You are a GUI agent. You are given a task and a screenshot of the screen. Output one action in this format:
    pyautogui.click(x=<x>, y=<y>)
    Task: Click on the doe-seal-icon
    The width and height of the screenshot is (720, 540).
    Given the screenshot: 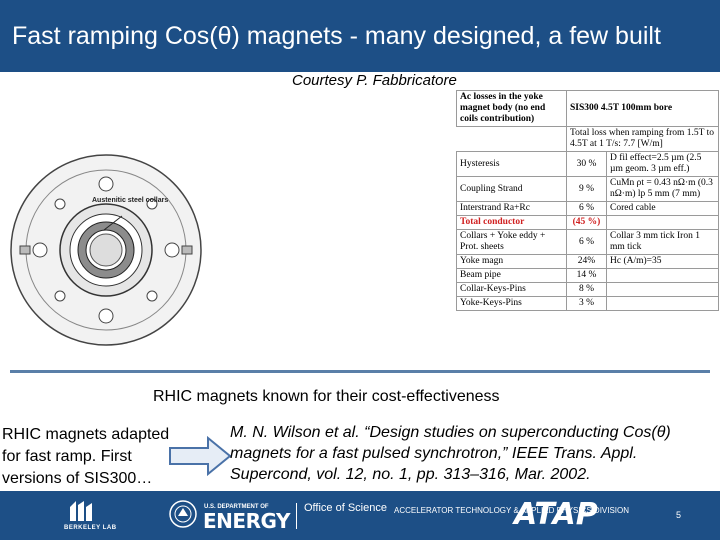 What is the action you would take?
    pyautogui.click(x=183, y=514)
    